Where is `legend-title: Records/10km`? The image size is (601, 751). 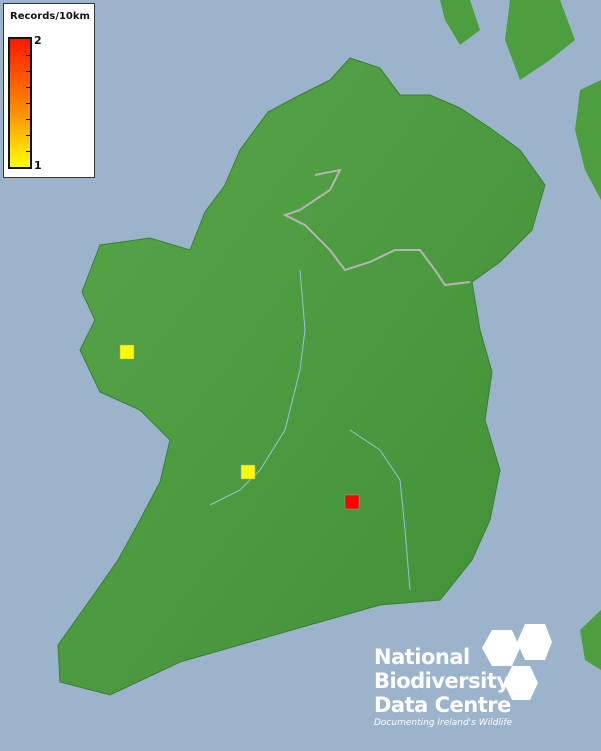
legend-title: Records/10km is located at coordinates (50, 16).